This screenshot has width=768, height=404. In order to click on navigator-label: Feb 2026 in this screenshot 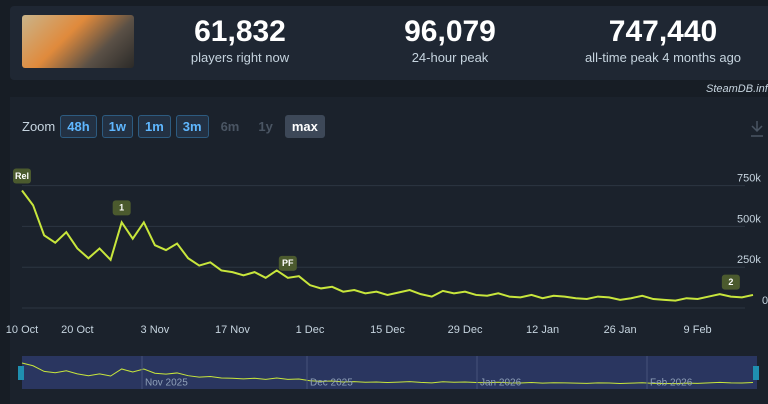, I will do `click(671, 383)`.